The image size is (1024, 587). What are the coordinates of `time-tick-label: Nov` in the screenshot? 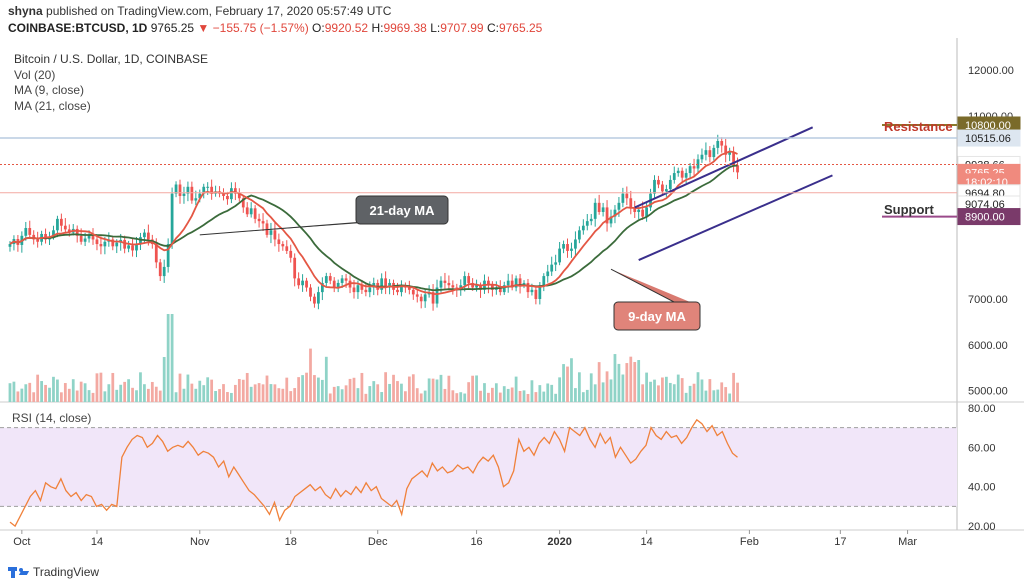 It's located at (200, 542).